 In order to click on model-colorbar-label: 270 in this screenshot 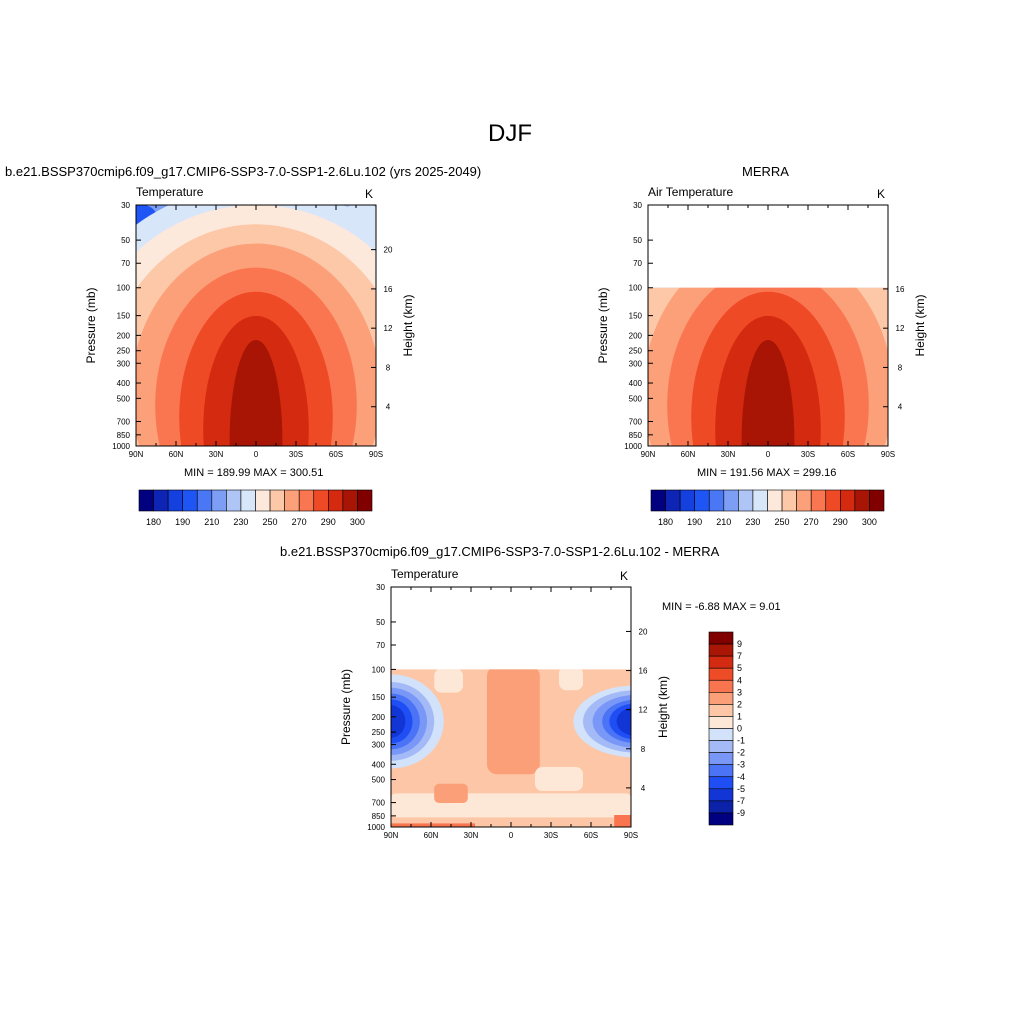, I will do `click(299, 522)`.